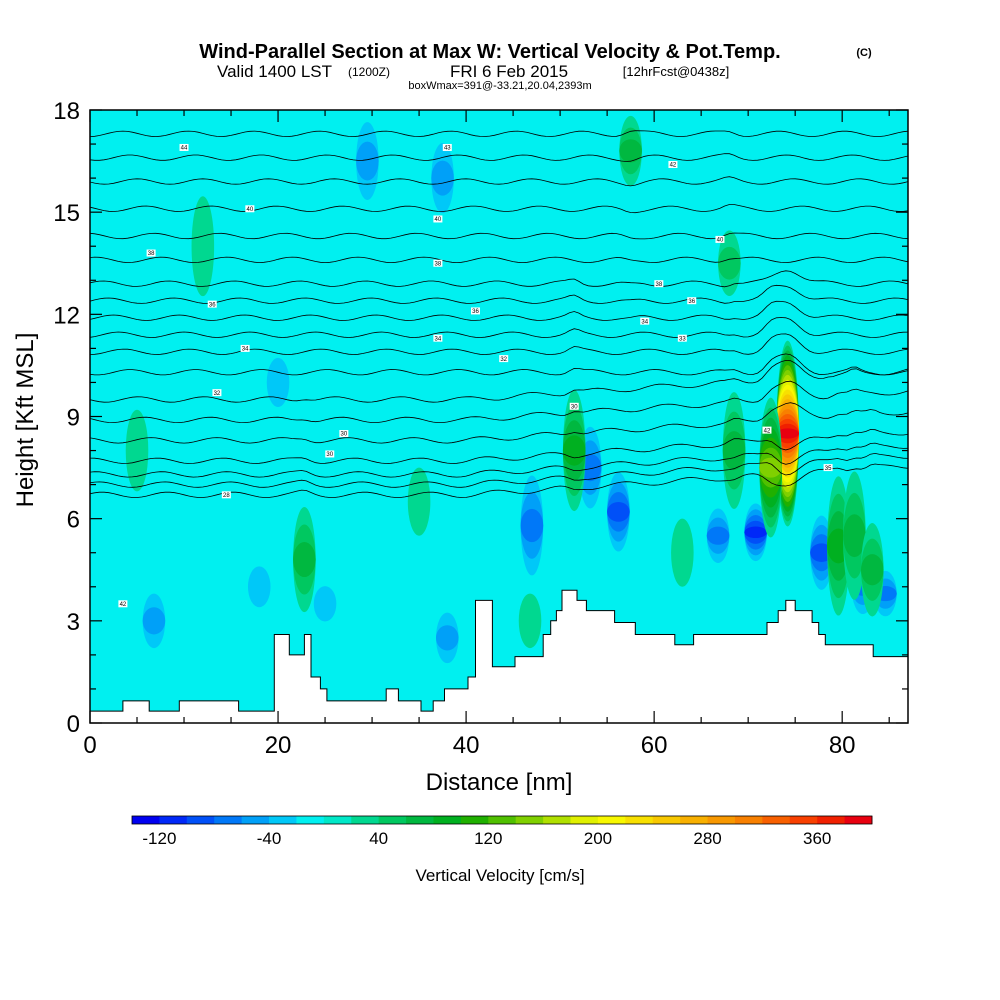 This screenshot has width=1000, height=1000. Describe the element at coordinates (66, 315) in the screenshot. I see `y-tick-label: 12` at that location.